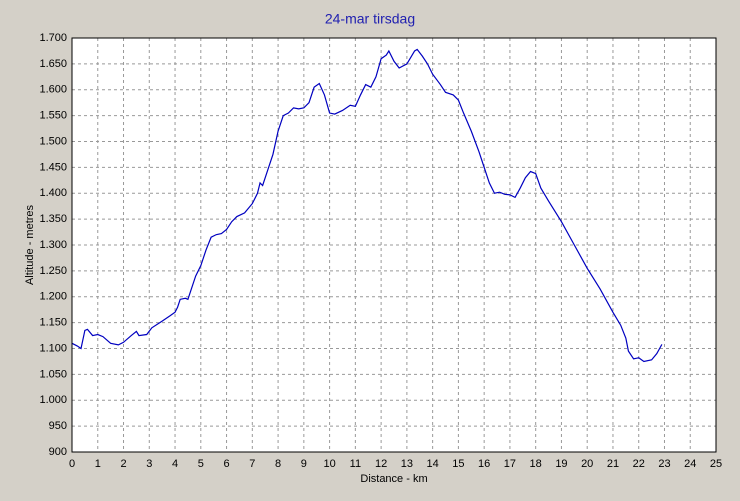 This screenshot has width=740, height=501. Describe the element at coordinates (587, 464) in the screenshot. I see `x-tick-label: 20` at that location.